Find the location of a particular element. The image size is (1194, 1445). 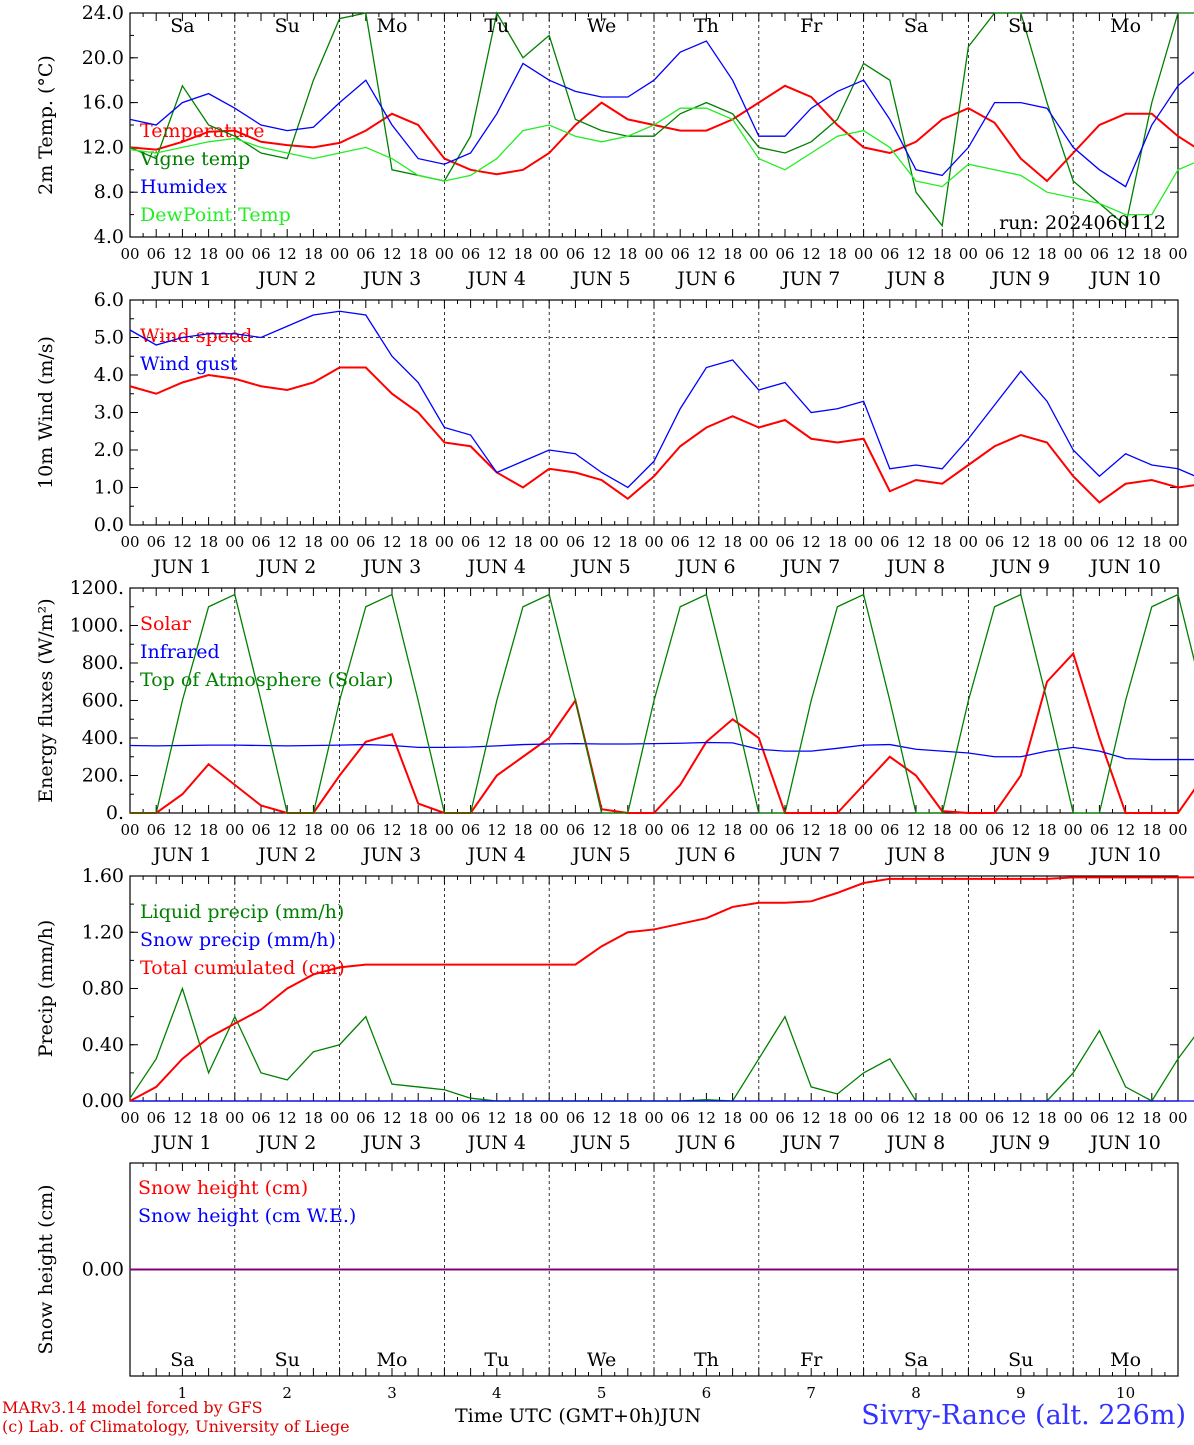

y-tick-label: 400. is located at coordinates (103, 738).